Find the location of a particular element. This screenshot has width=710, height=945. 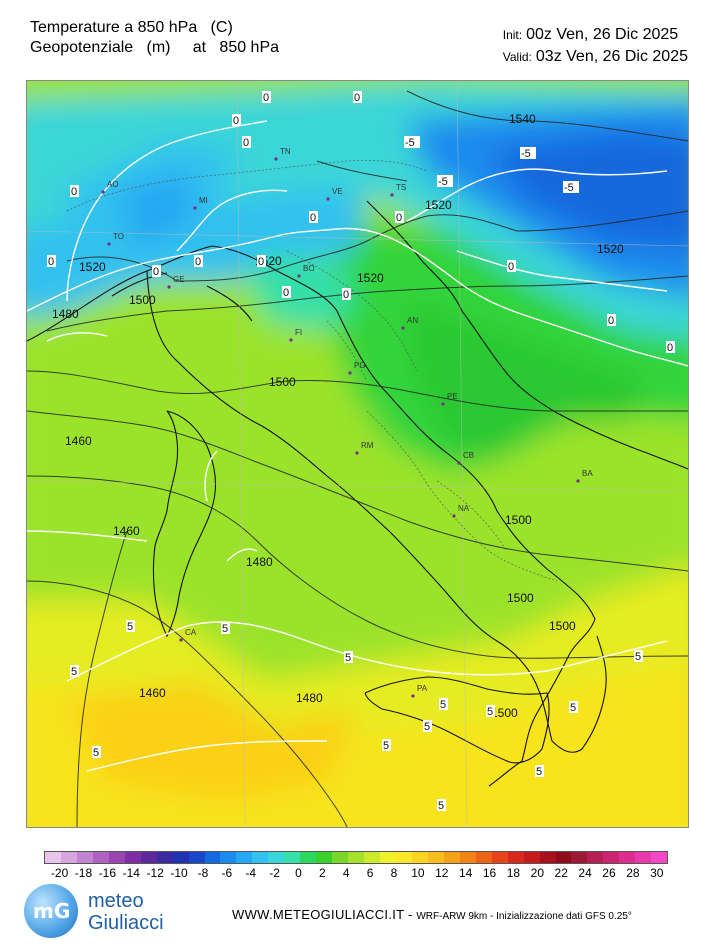

legend-tick: -10 is located at coordinates (179, 873).